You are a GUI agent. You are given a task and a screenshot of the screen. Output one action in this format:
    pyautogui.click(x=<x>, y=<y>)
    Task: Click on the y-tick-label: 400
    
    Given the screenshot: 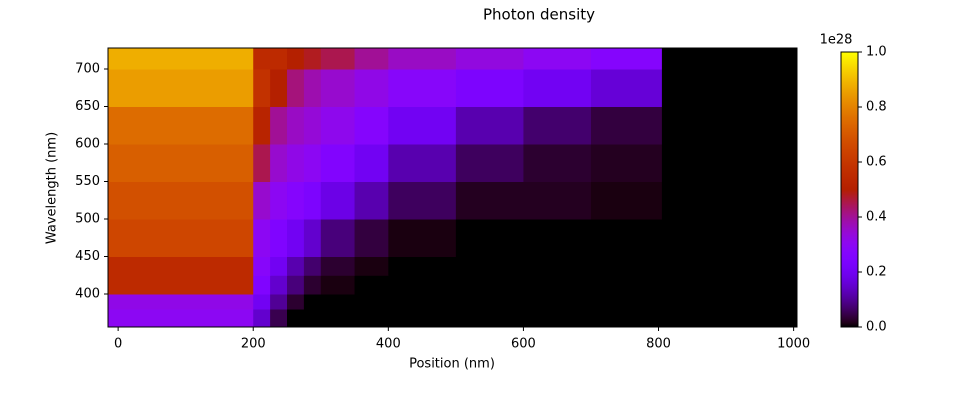 What is the action you would take?
    pyautogui.click(x=87, y=294)
    